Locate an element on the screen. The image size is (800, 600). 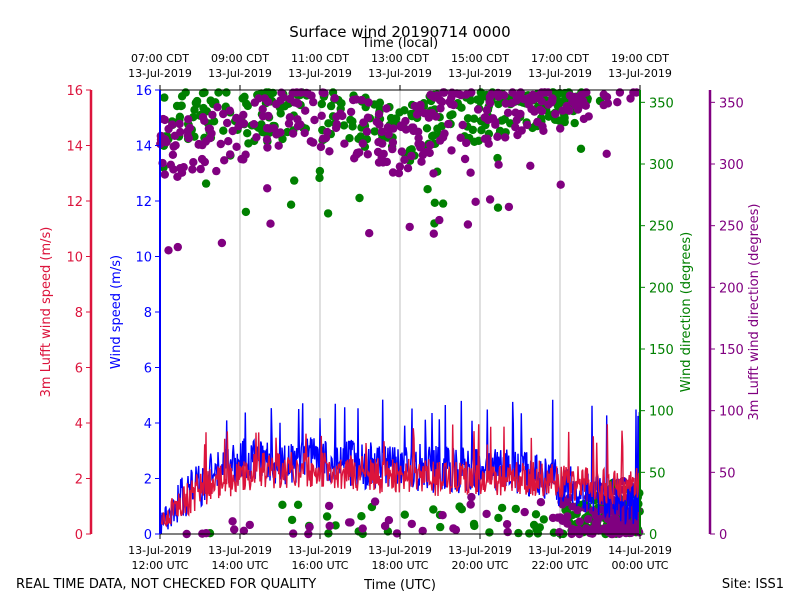
y-tick-label: 150 is located at coordinates (731, 350).